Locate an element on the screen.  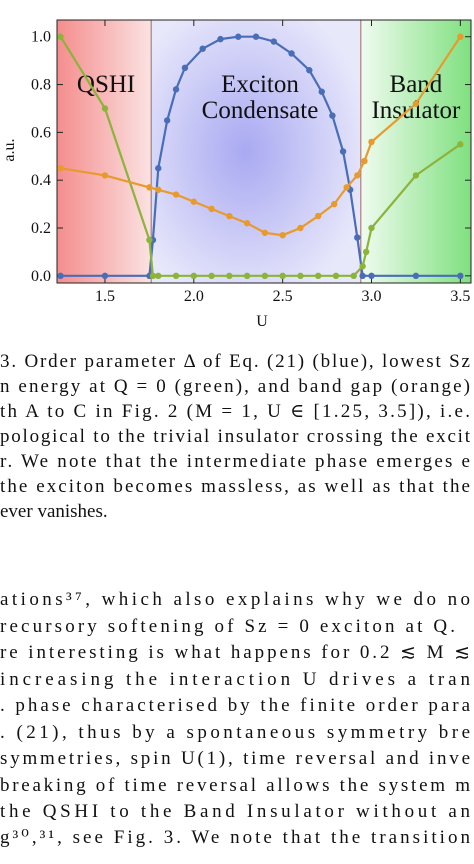
x-tick-label: 2.5 is located at coordinates (283, 296).